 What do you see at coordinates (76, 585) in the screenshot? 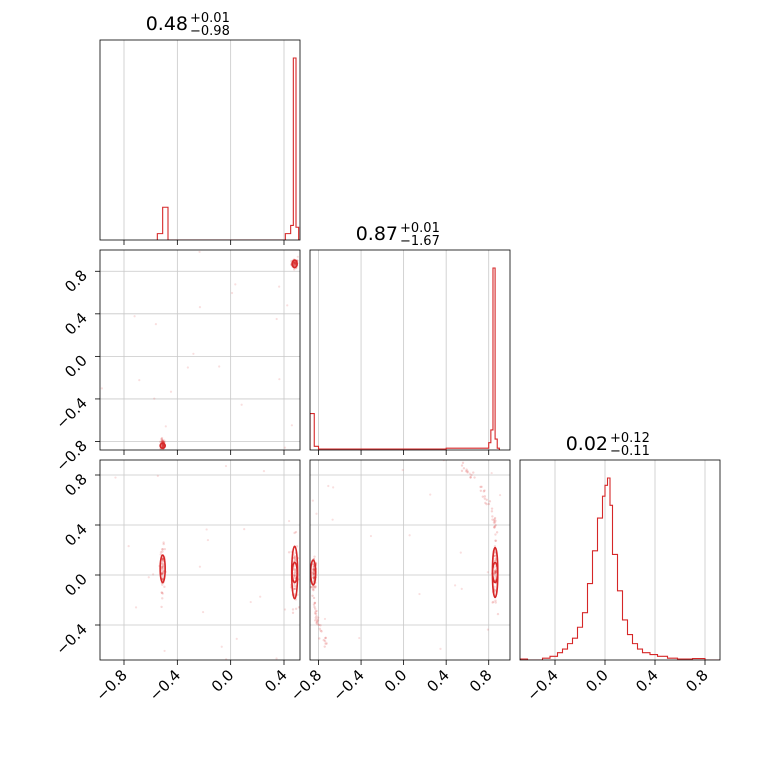
I see `y-tick-label: 0.0` at bounding box center [76, 585].